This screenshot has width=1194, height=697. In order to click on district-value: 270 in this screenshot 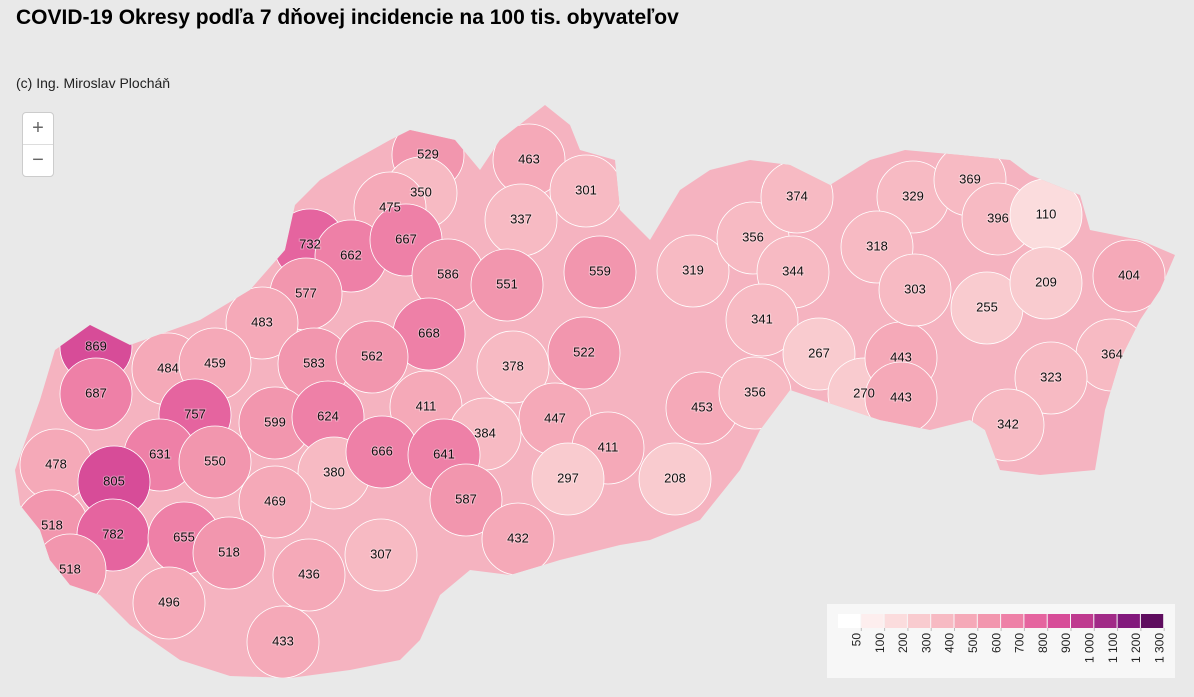, I will do `click(864, 392)`.